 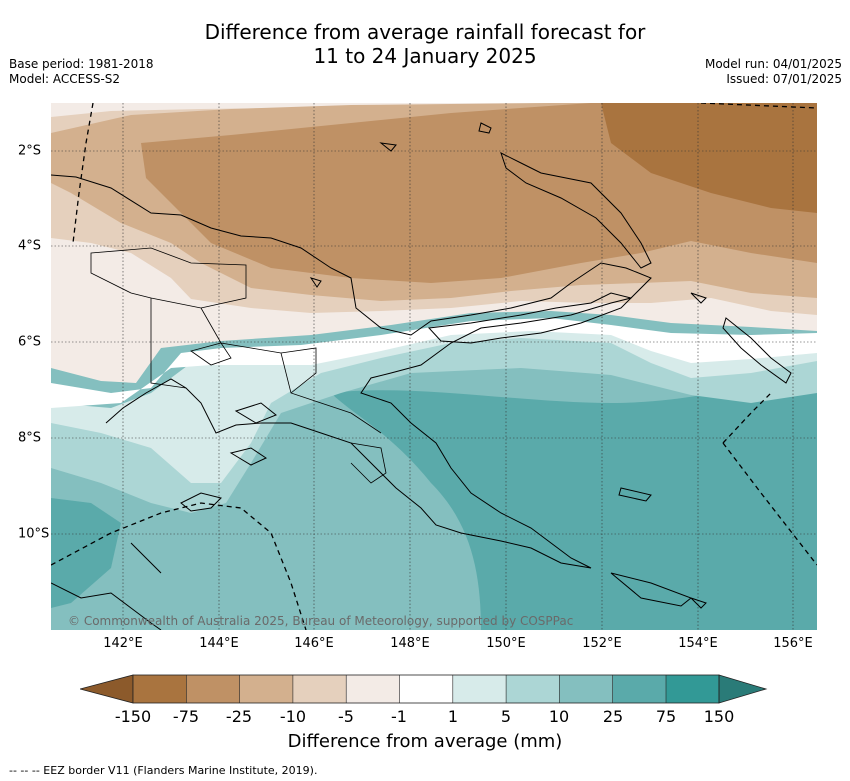 I want to click on colorbar-extend-high, so click(x=743, y=689).